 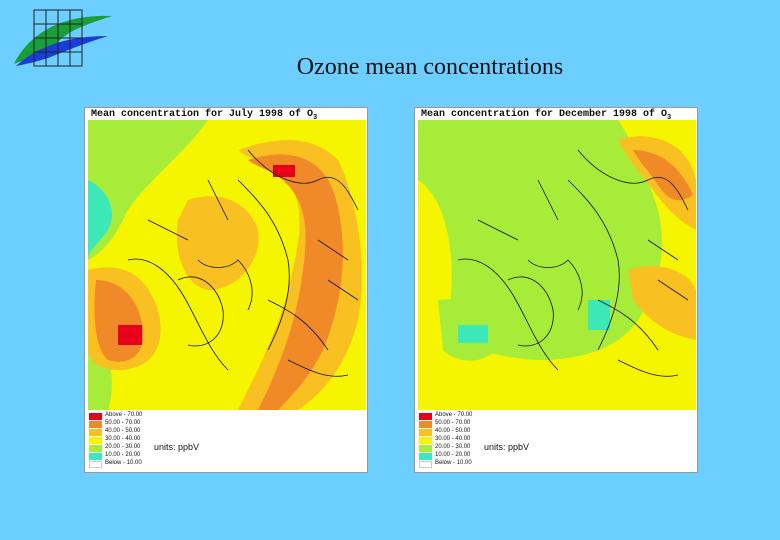 I want to click on slide-title: Ozone mean concentrations, so click(x=430, y=67).